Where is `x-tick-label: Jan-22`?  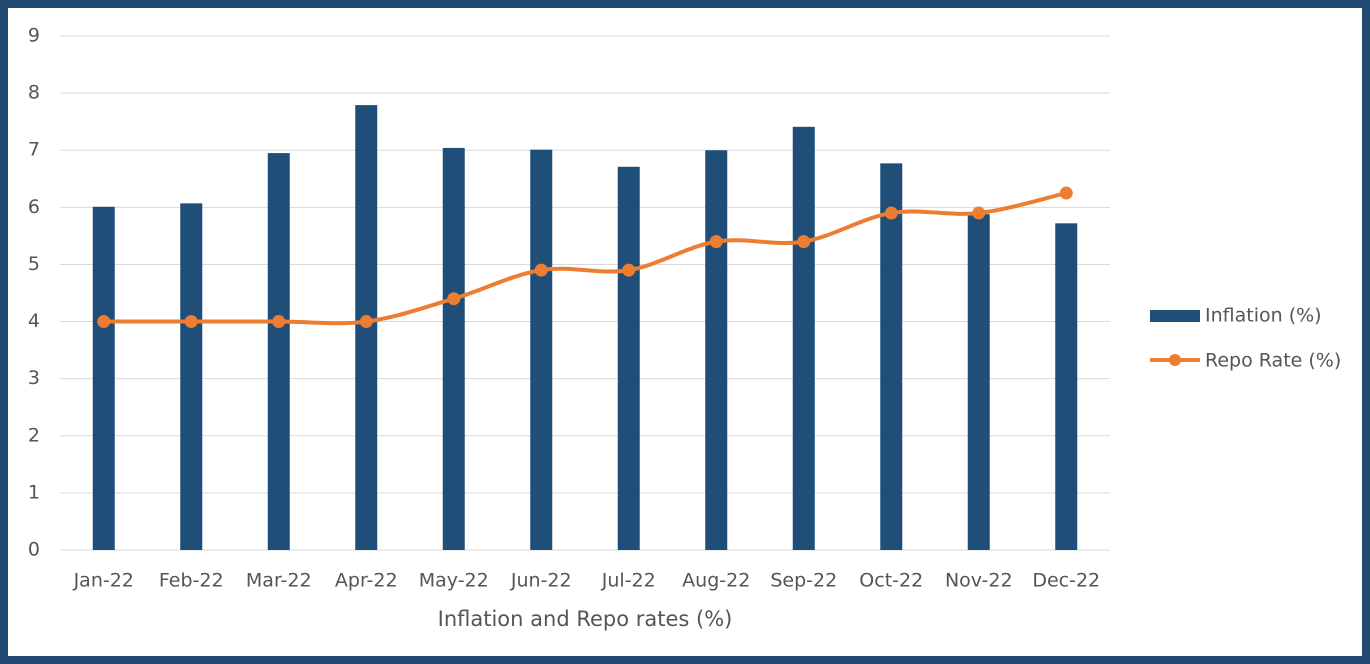
x-tick-label: Jan-22 is located at coordinates (103, 581).